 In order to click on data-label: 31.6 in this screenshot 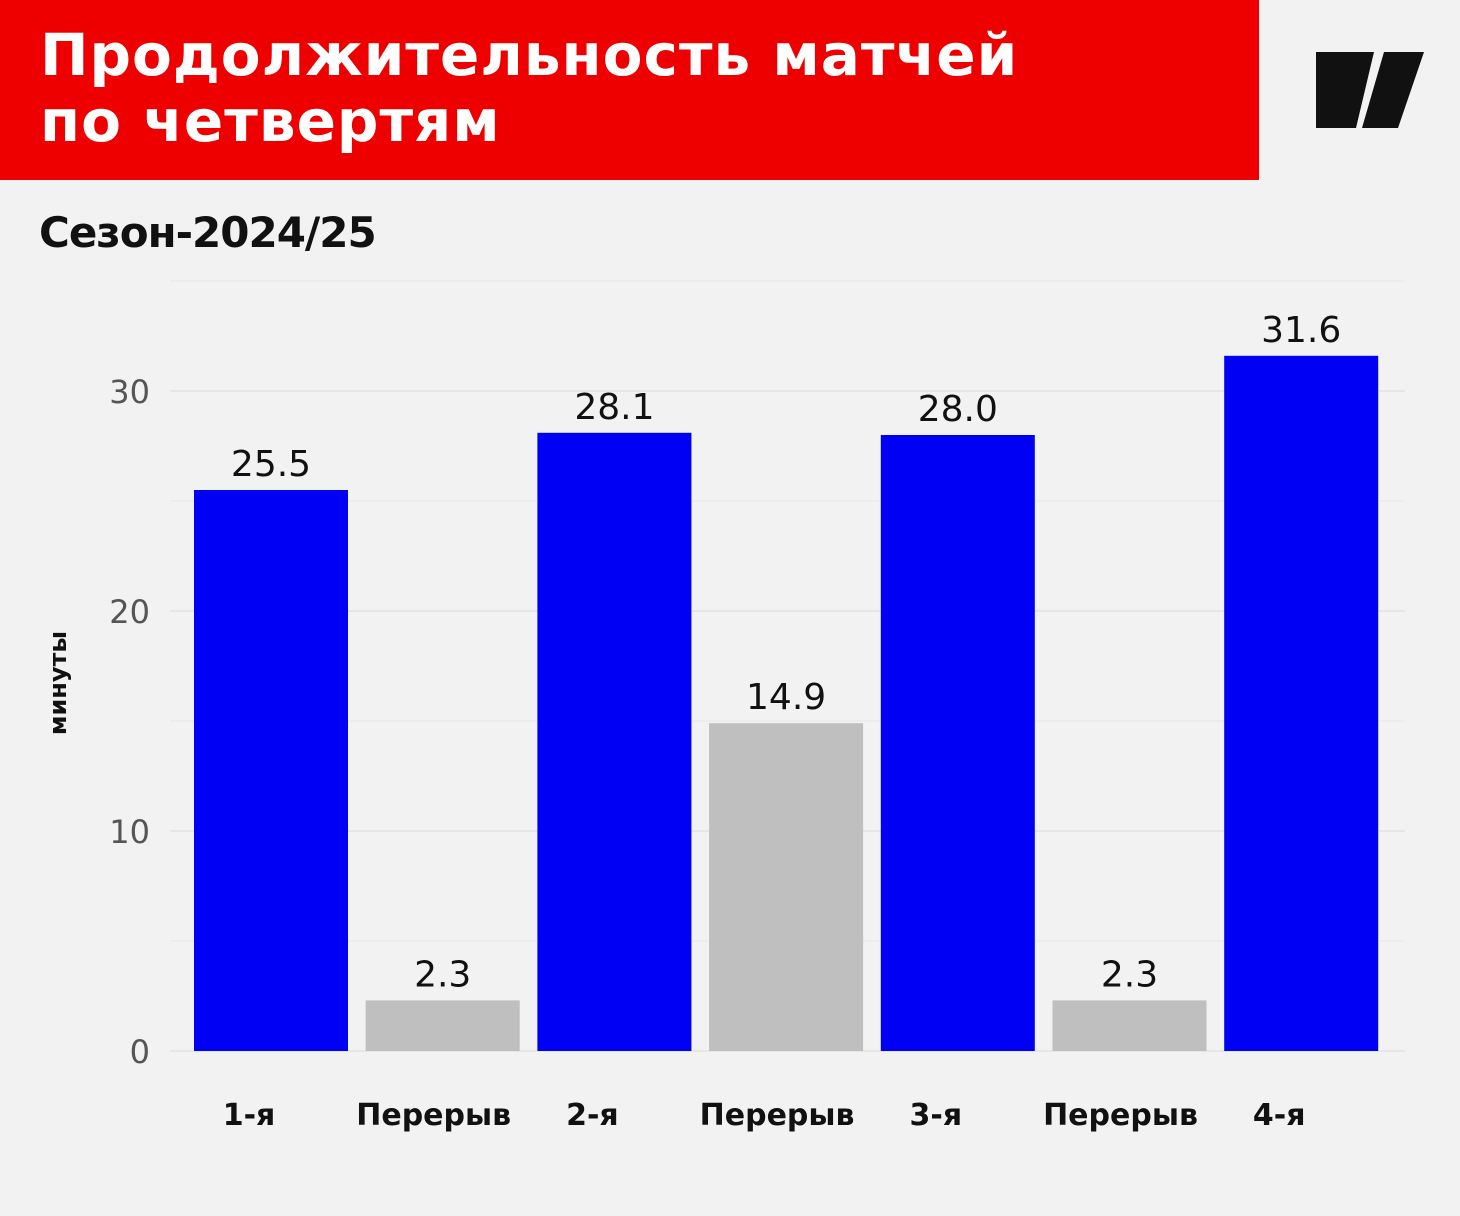, I will do `click(1301, 330)`.